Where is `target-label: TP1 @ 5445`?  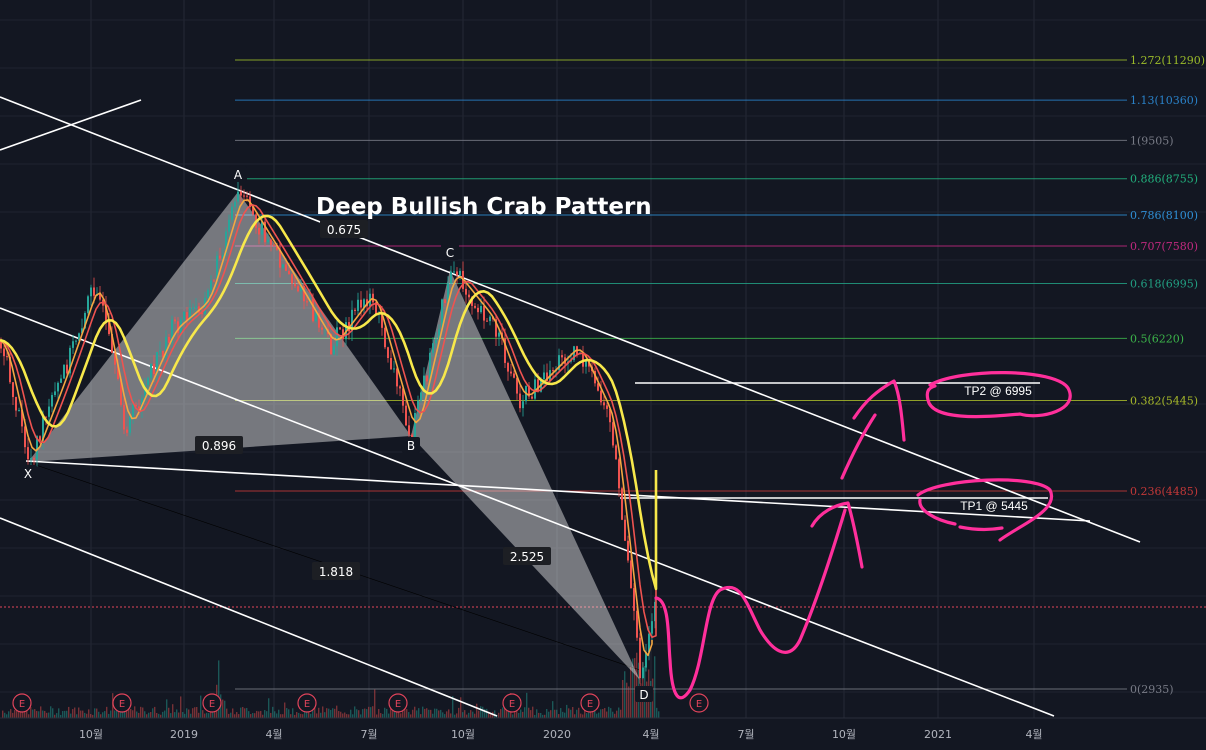
target-label: TP1 @ 5445 is located at coordinates (994, 506).